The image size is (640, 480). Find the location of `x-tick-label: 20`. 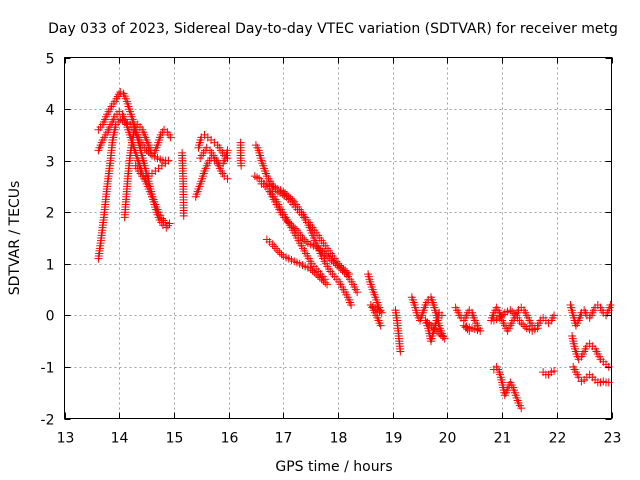

x-tick-label: 20 is located at coordinates (448, 439).